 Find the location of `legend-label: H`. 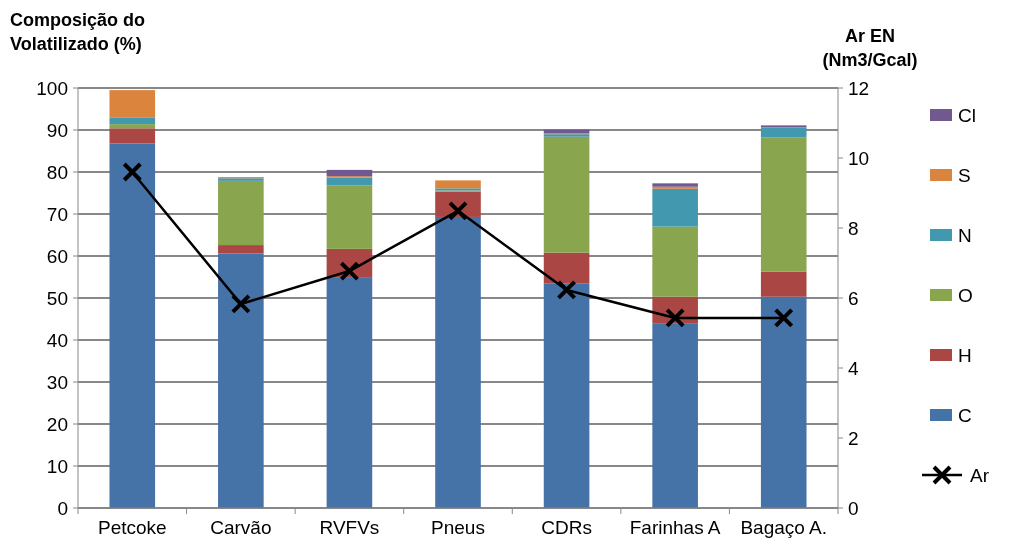

legend-label: H is located at coordinates (965, 355).